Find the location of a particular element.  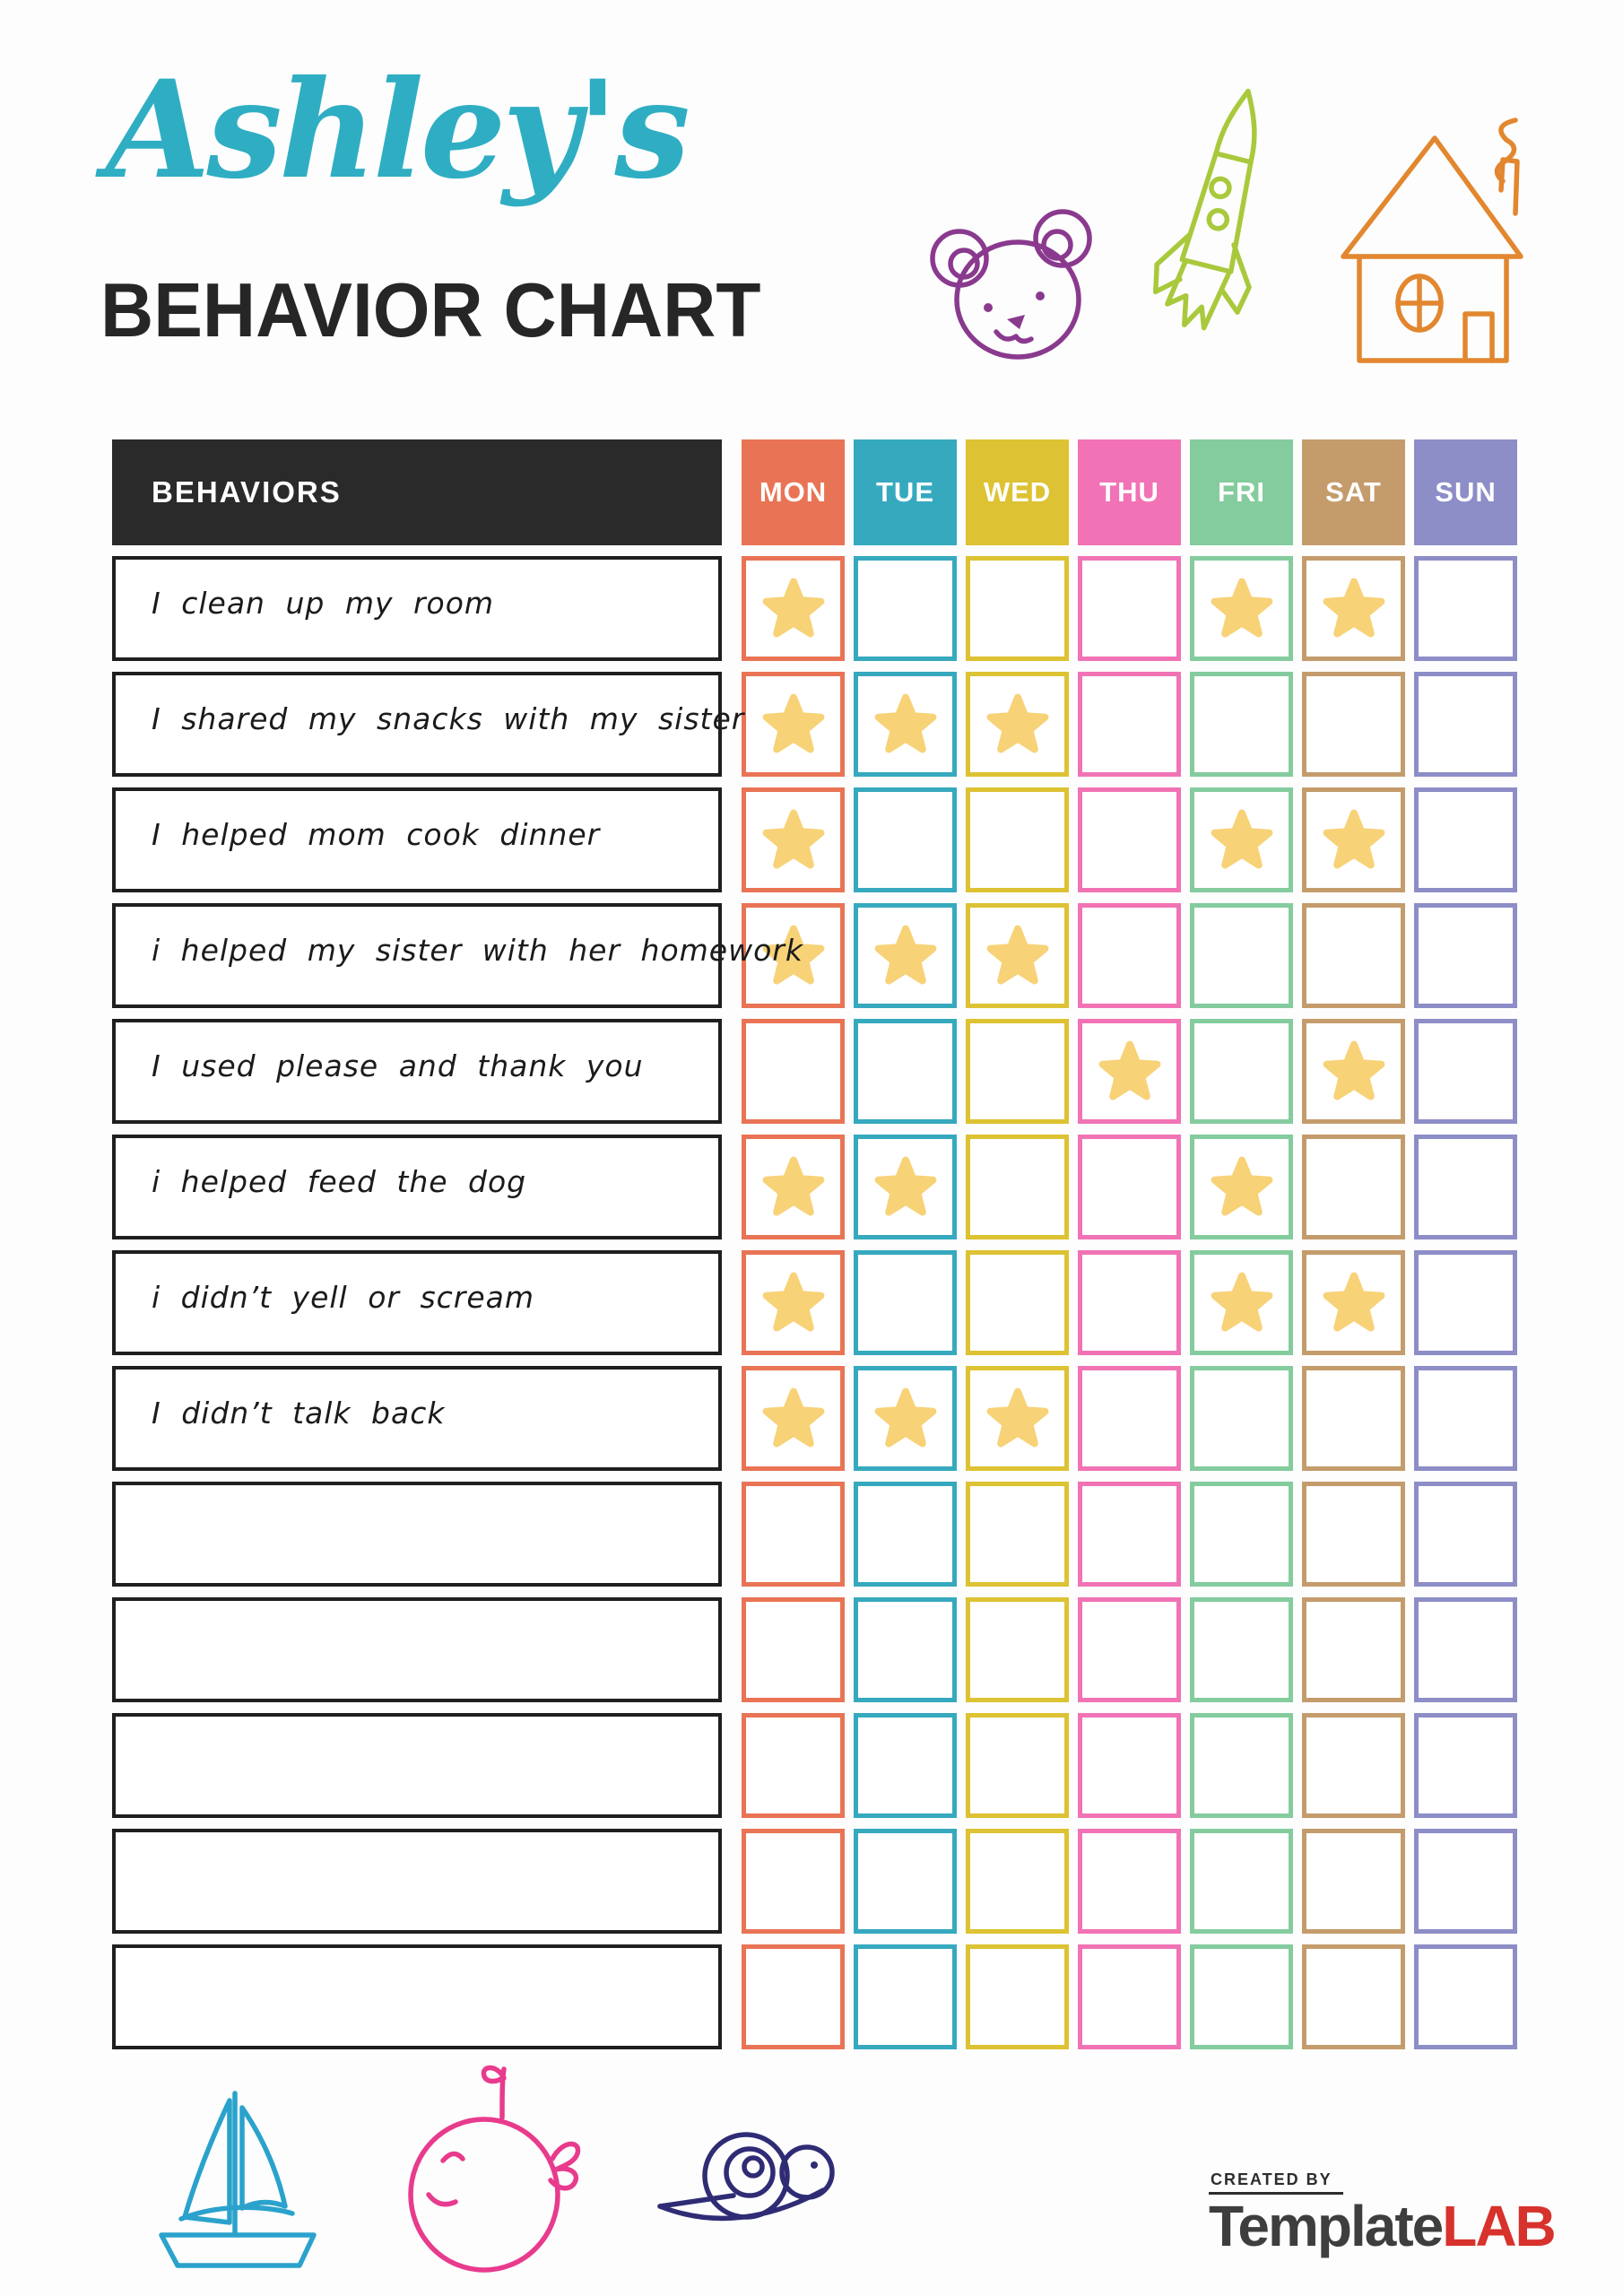

star-cell-row9-sat is located at coordinates (1353, 1534).